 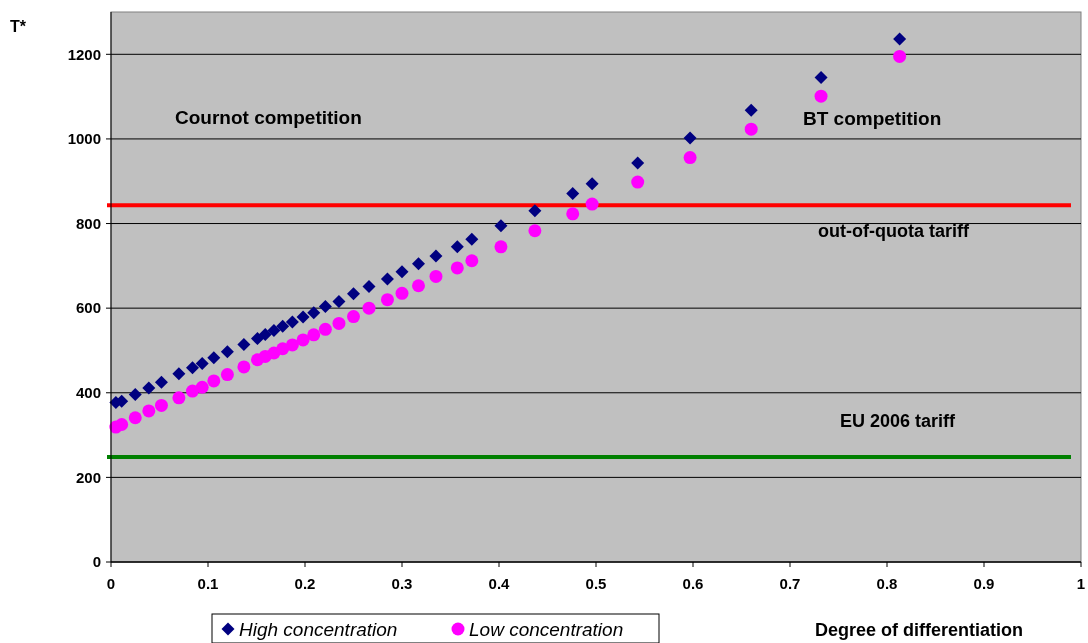 What do you see at coordinates (984, 583) in the screenshot?
I see `x-tick-label: 0.9` at bounding box center [984, 583].